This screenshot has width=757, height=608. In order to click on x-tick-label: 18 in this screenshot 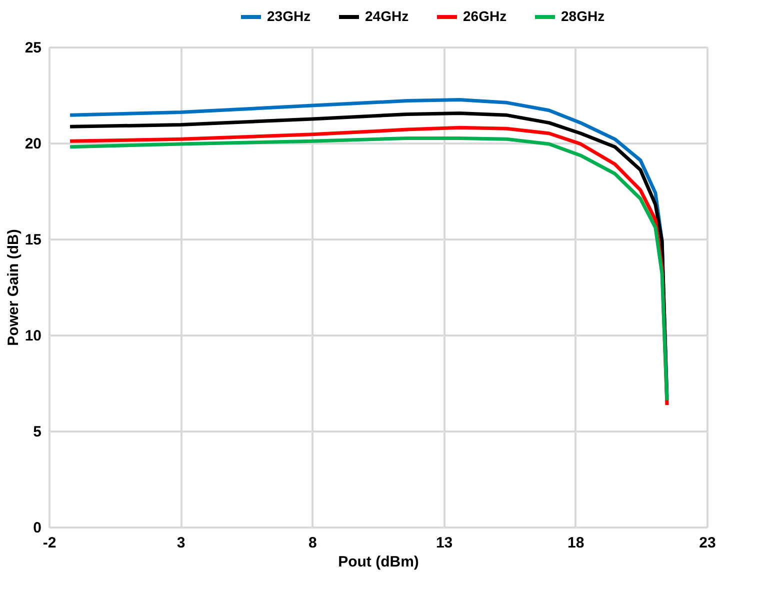, I will do `click(576, 543)`.